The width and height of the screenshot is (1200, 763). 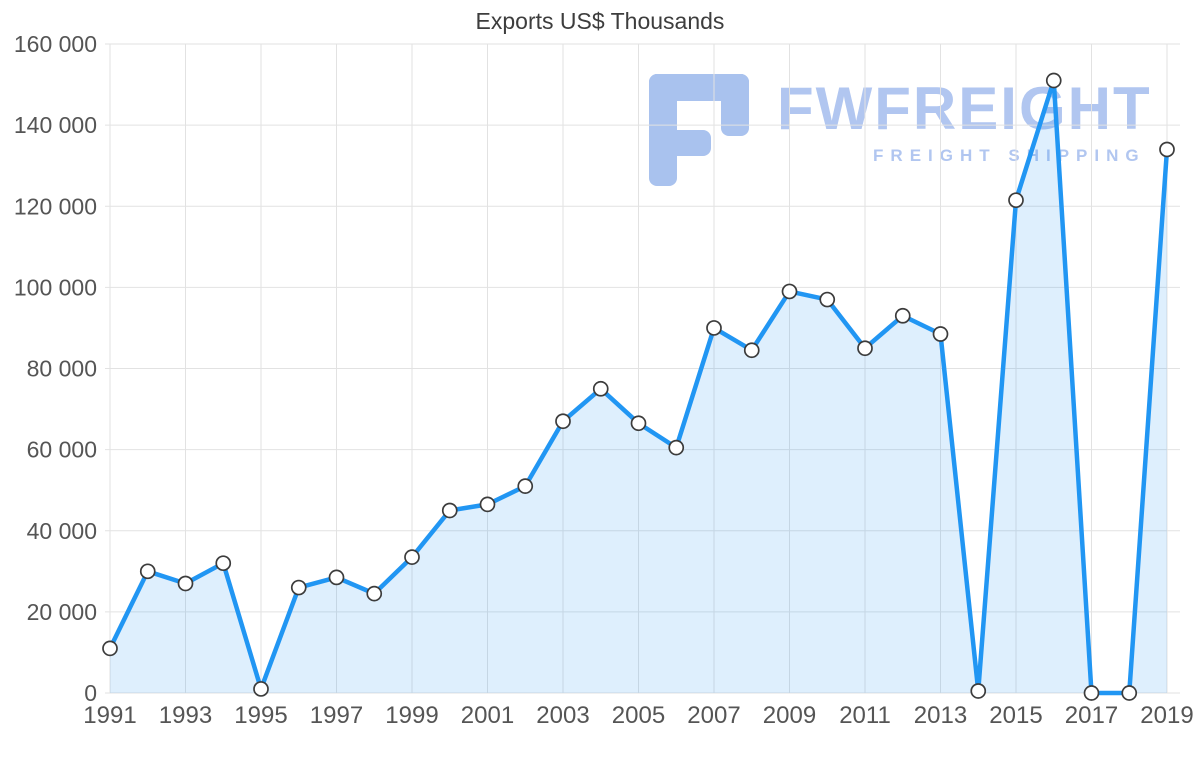 What do you see at coordinates (62, 531) in the screenshot?
I see `y-tick-label: 40 000` at bounding box center [62, 531].